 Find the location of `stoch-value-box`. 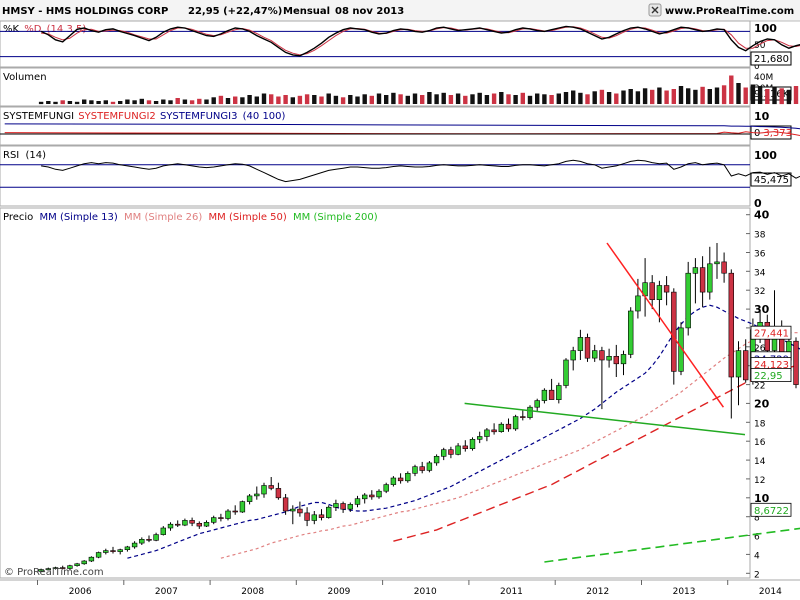

stoch-value-box is located at coordinates (771, 58).